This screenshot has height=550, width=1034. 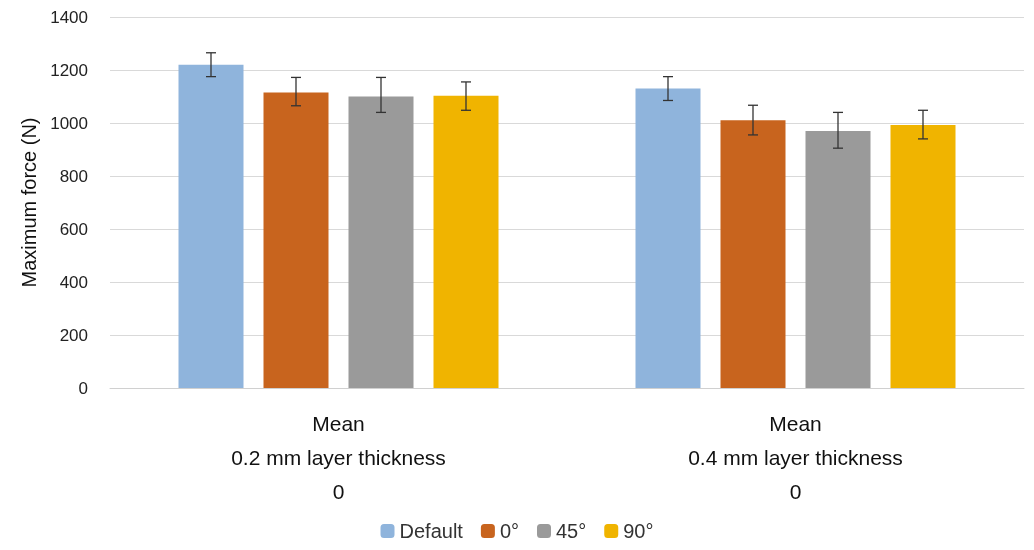 I want to click on y-tick-label: 600, so click(x=73, y=229).